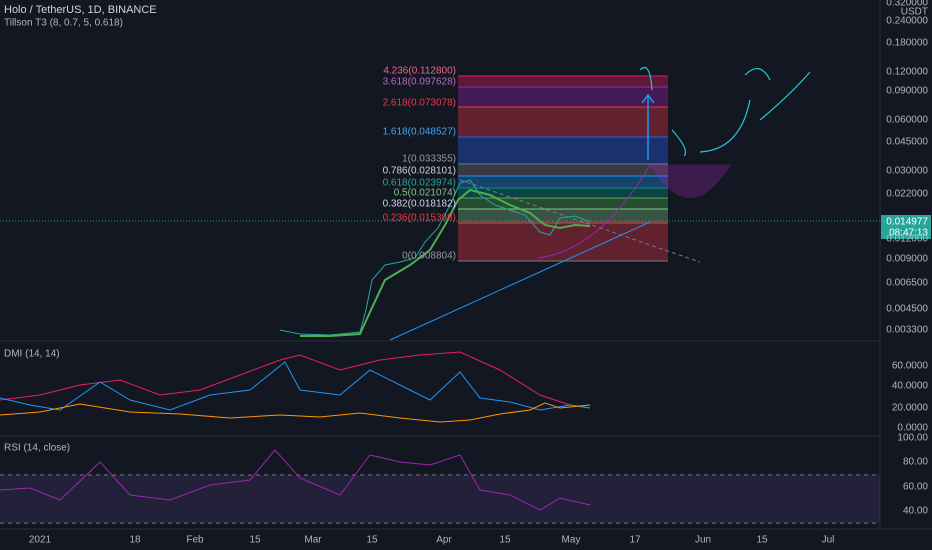  Describe the element at coordinates (907, 222) in the screenshot. I see `price-tag-value: 0.014977` at that location.